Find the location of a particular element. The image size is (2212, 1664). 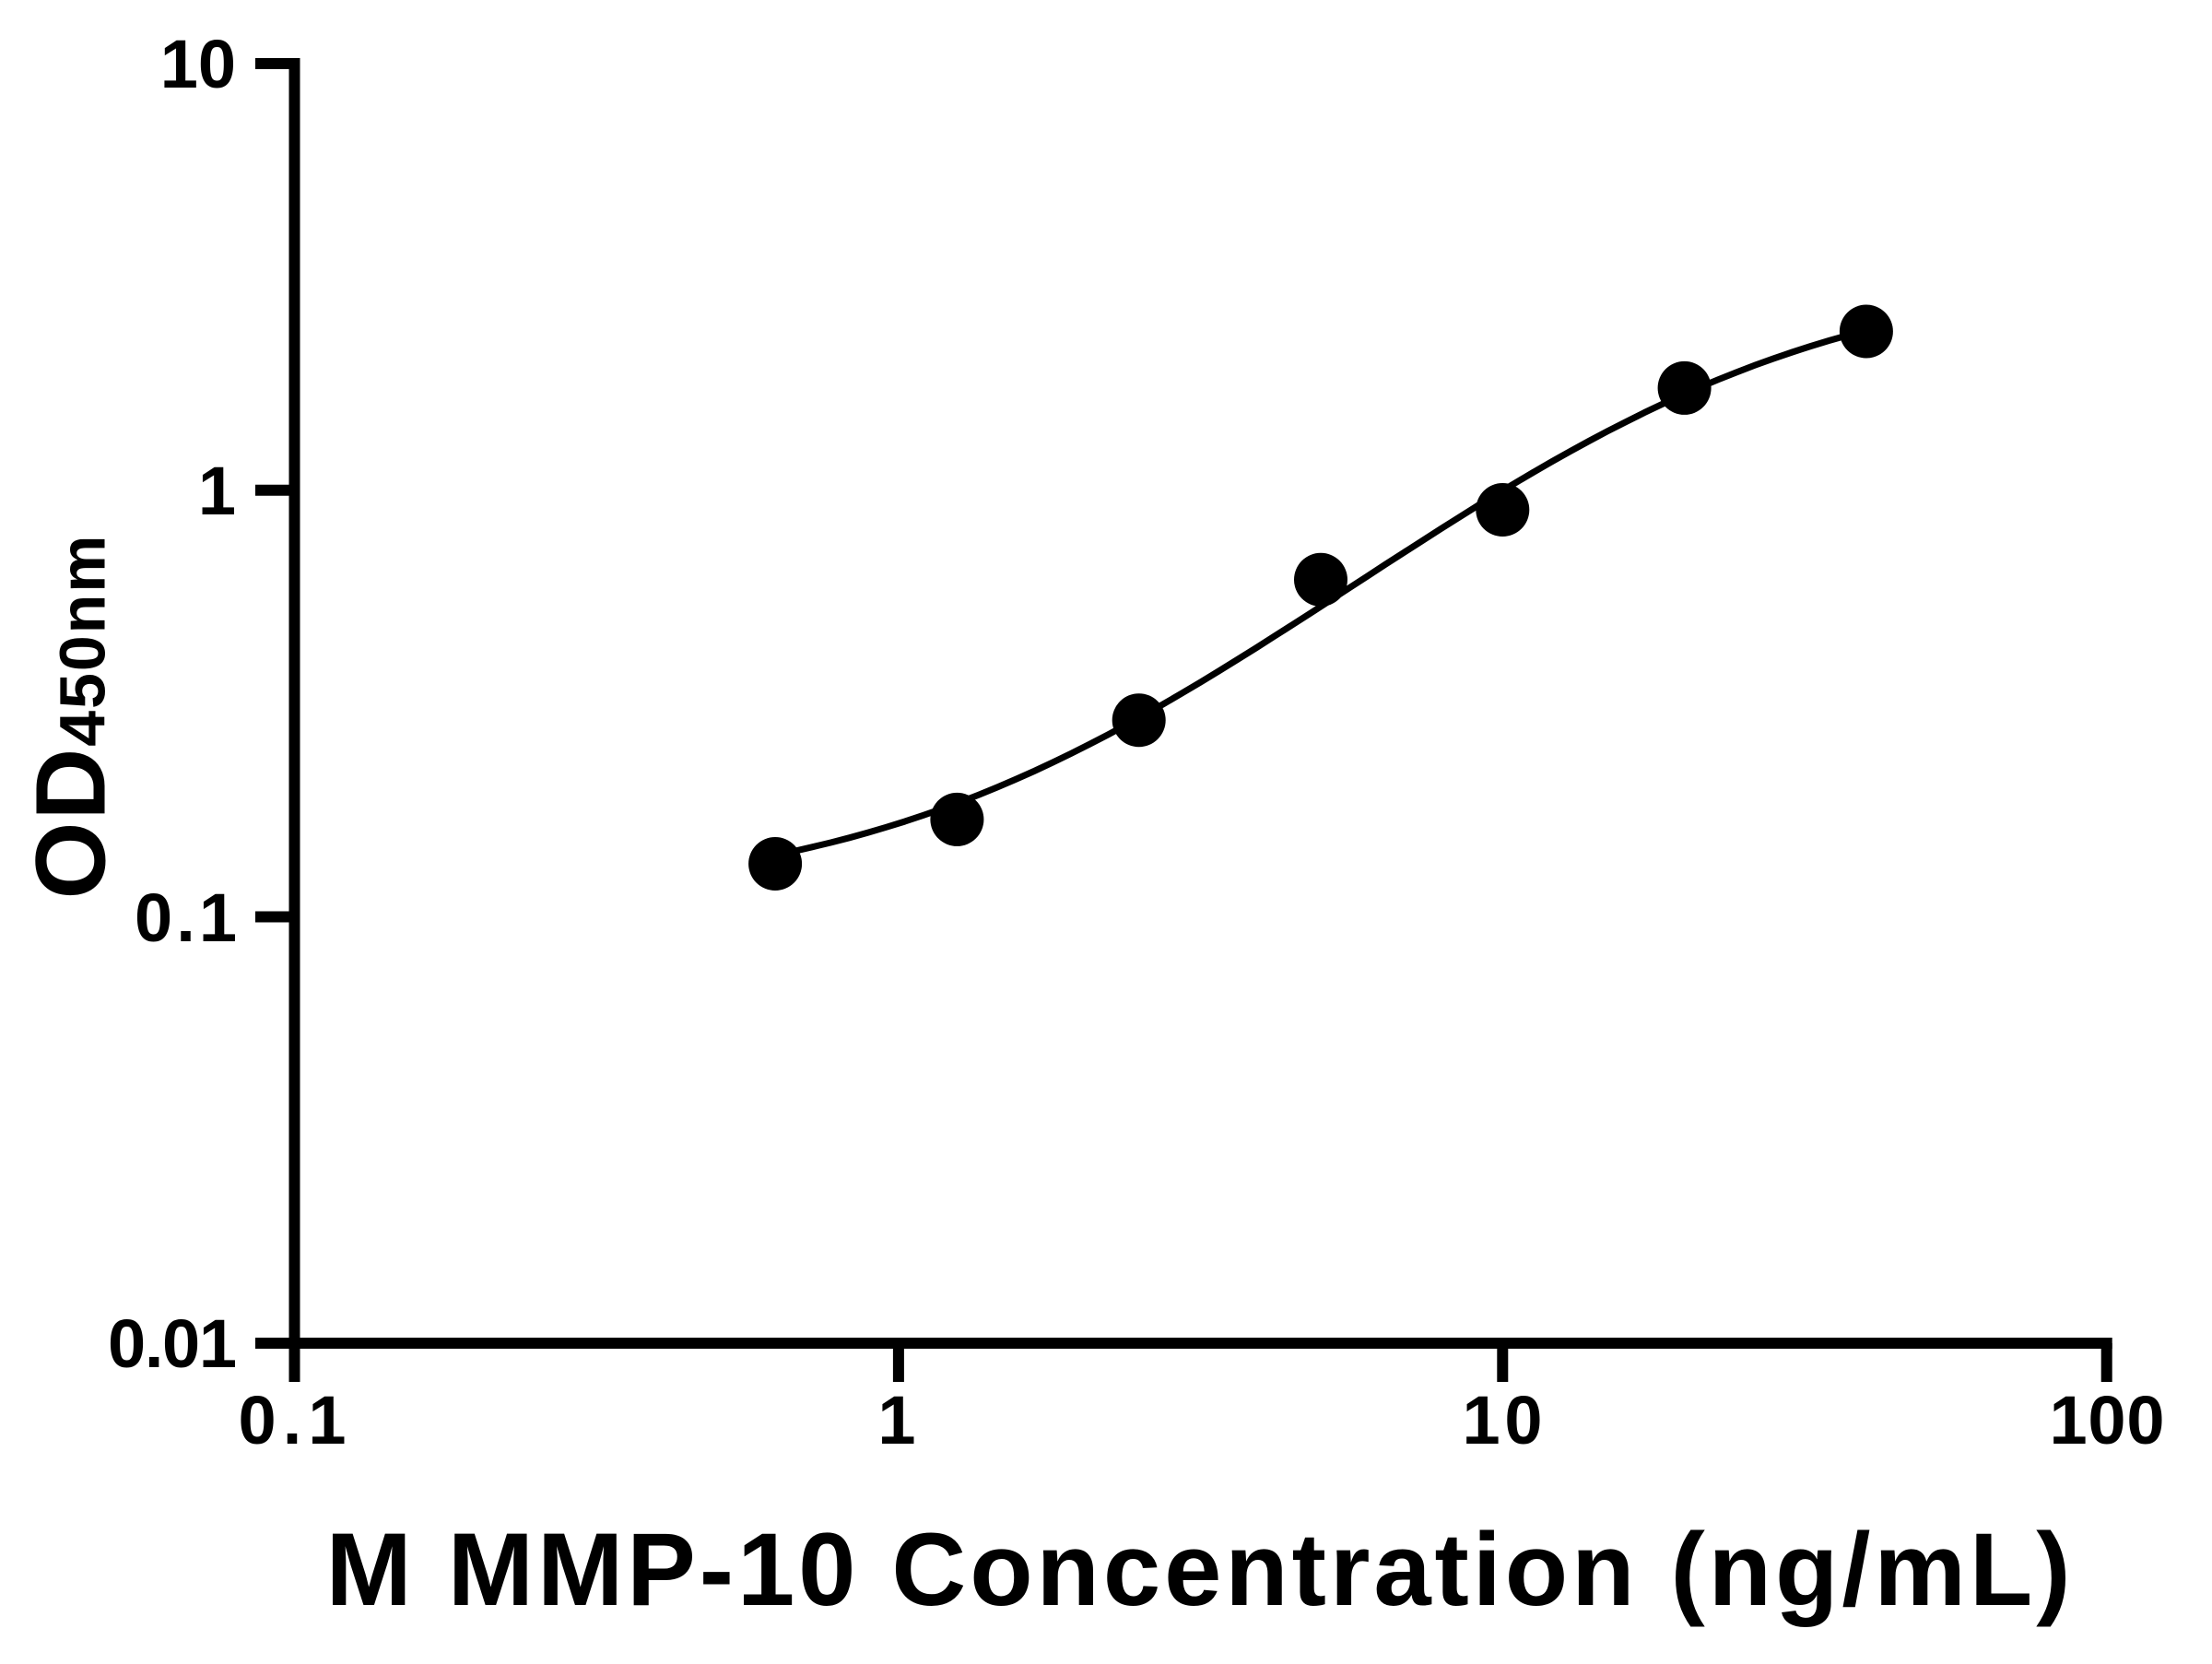

svg-text: 10 is located at coordinates (198, 64).